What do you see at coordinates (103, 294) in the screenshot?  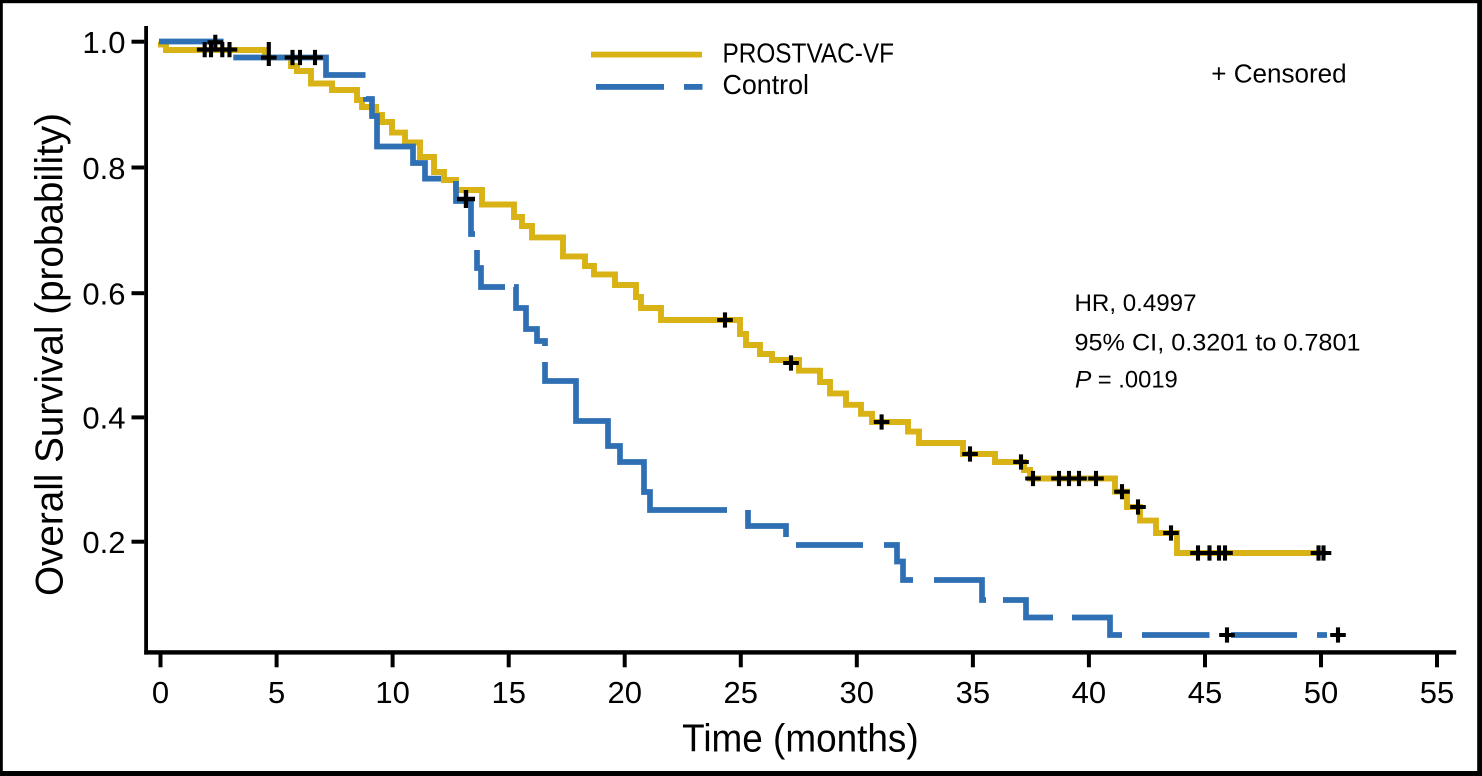 I see `svg-text: 0.6` at bounding box center [103, 294].